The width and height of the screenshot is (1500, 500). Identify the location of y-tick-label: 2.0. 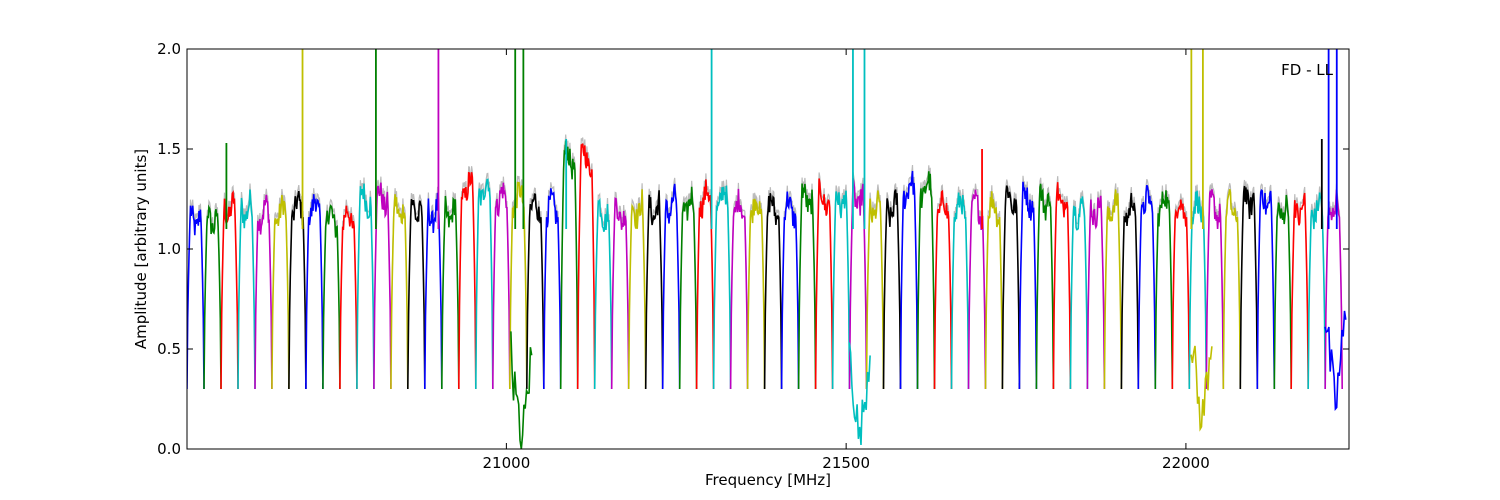
(169, 49).